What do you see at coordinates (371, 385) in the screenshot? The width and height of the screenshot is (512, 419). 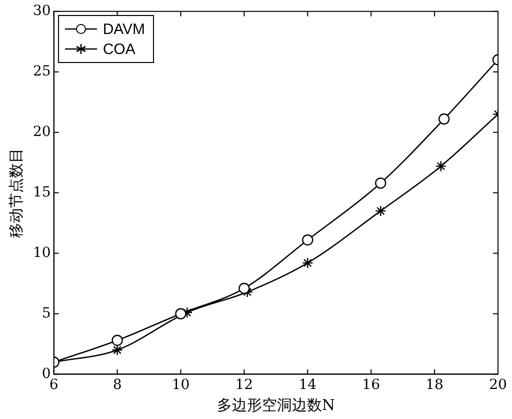 I see `x-tick-label: 16` at bounding box center [371, 385].